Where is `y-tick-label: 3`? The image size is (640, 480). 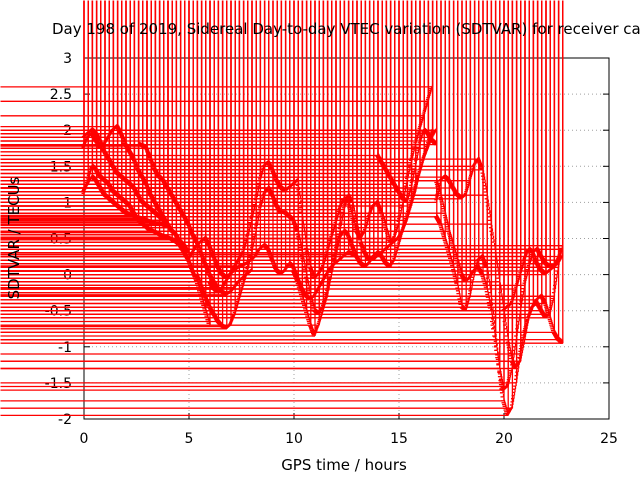 y-tick-label: 3 is located at coordinates (67, 59).